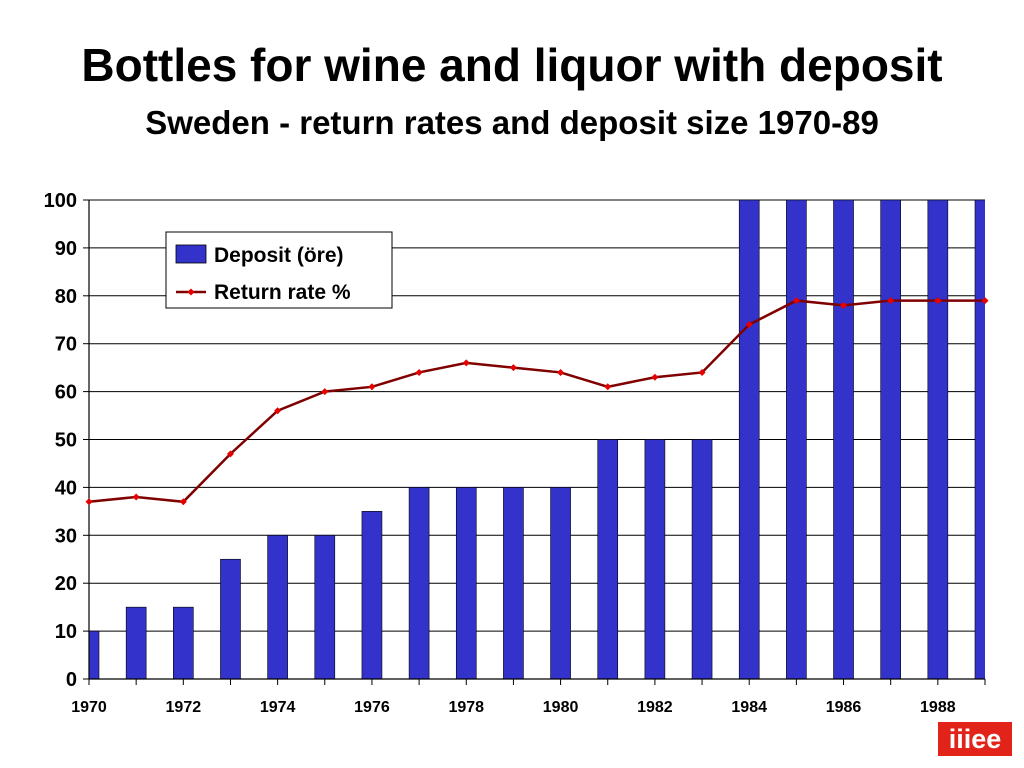  What do you see at coordinates (278, 707) in the screenshot?
I see `x-tick-label: 1974` at bounding box center [278, 707].